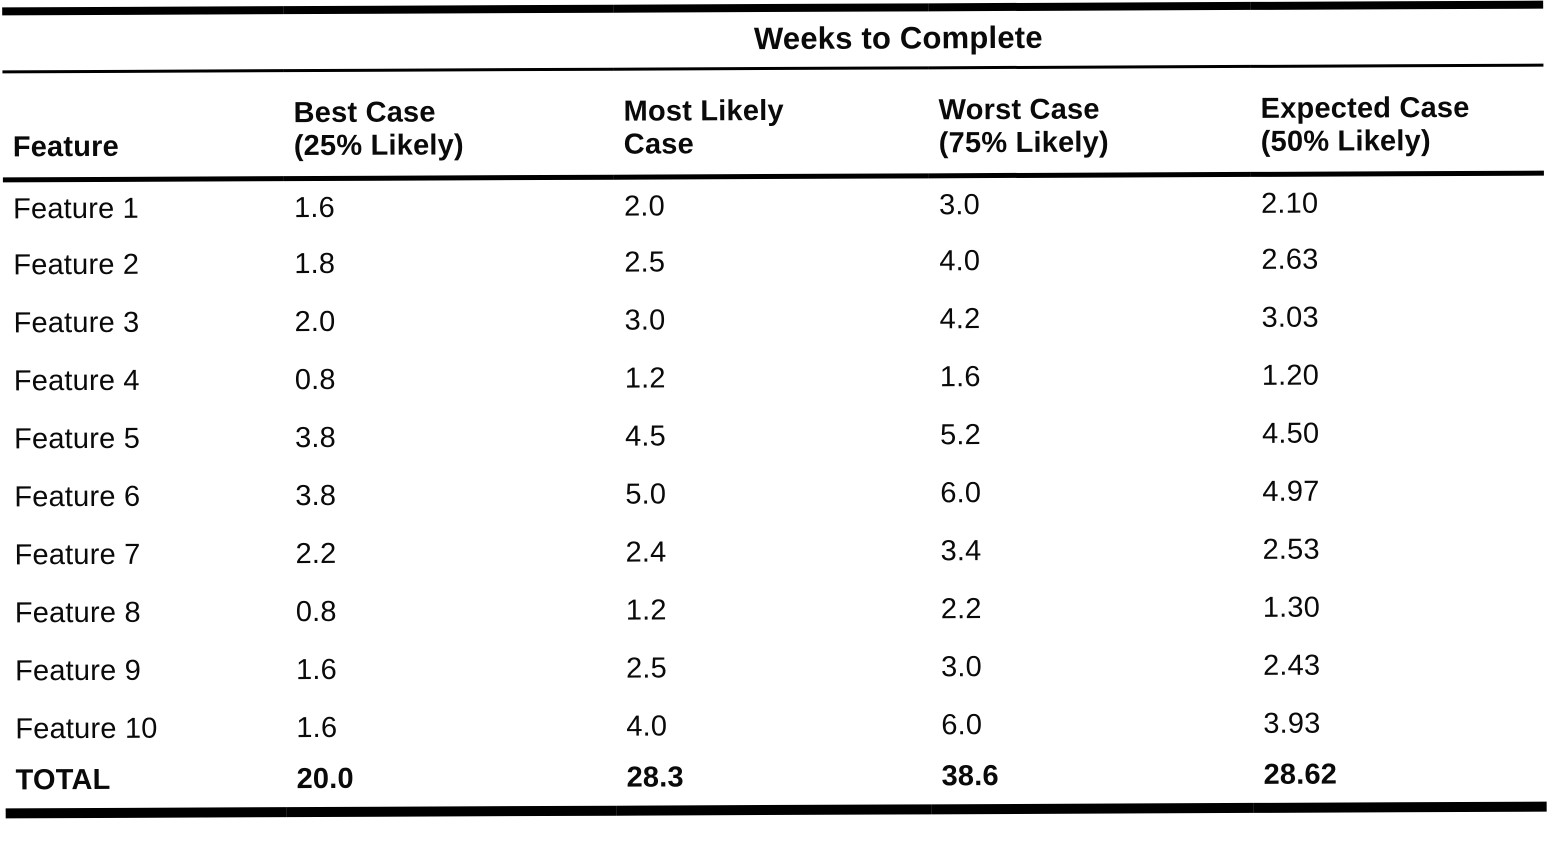  What do you see at coordinates (960, 261) in the screenshot?
I see `worst-case-cell: 4.0` at bounding box center [960, 261].